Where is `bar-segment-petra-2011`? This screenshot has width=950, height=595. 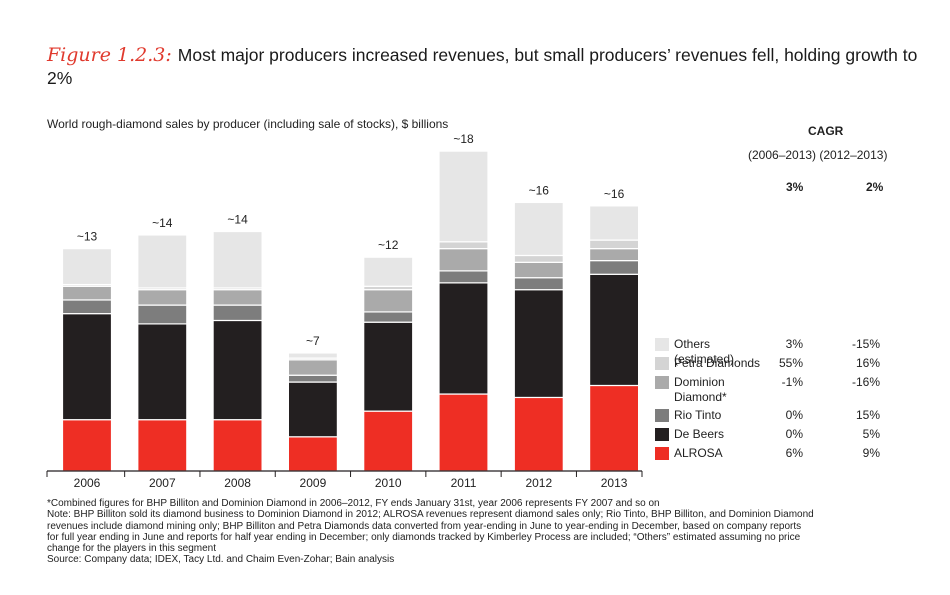 bar-segment-petra-2011 is located at coordinates (463, 245).